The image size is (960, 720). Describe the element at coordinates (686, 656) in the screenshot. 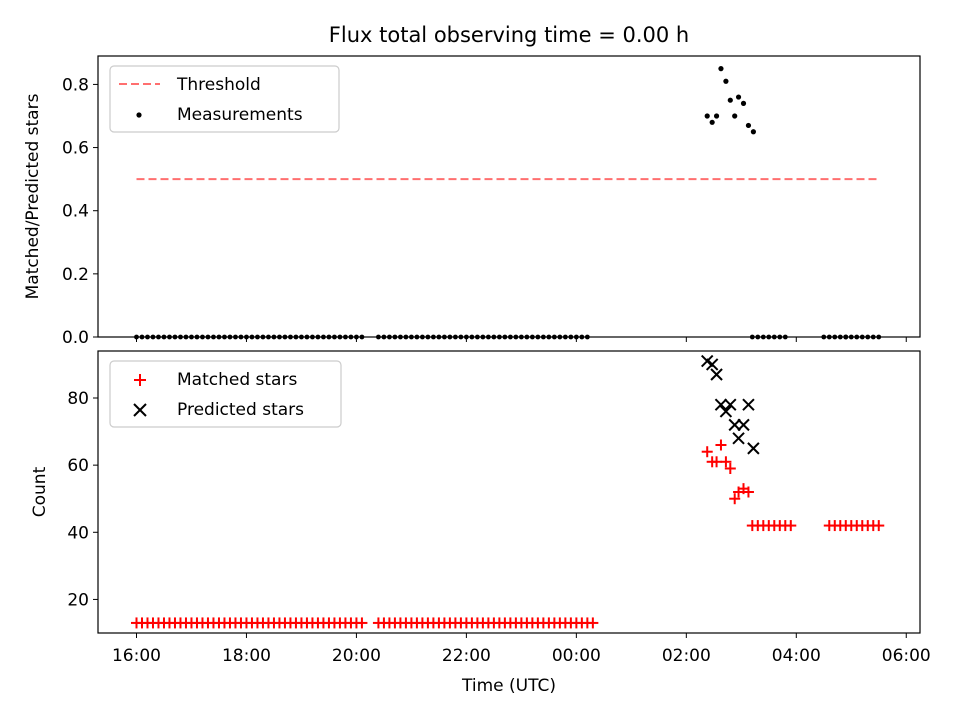

I see `x-tick-label: 02:00` at that location.